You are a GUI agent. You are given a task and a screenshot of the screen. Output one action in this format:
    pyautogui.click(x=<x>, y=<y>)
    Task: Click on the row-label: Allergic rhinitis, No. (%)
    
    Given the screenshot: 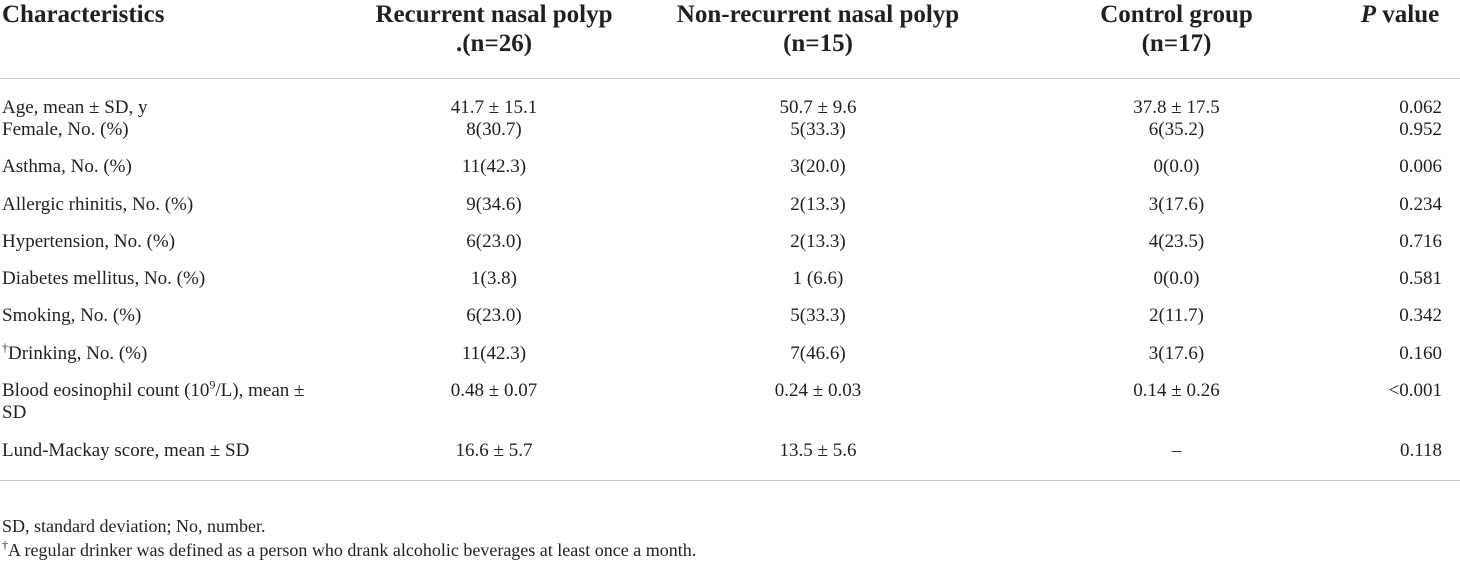 What is the action you would take?
    pyautogui.click(x=182, y=212)
    